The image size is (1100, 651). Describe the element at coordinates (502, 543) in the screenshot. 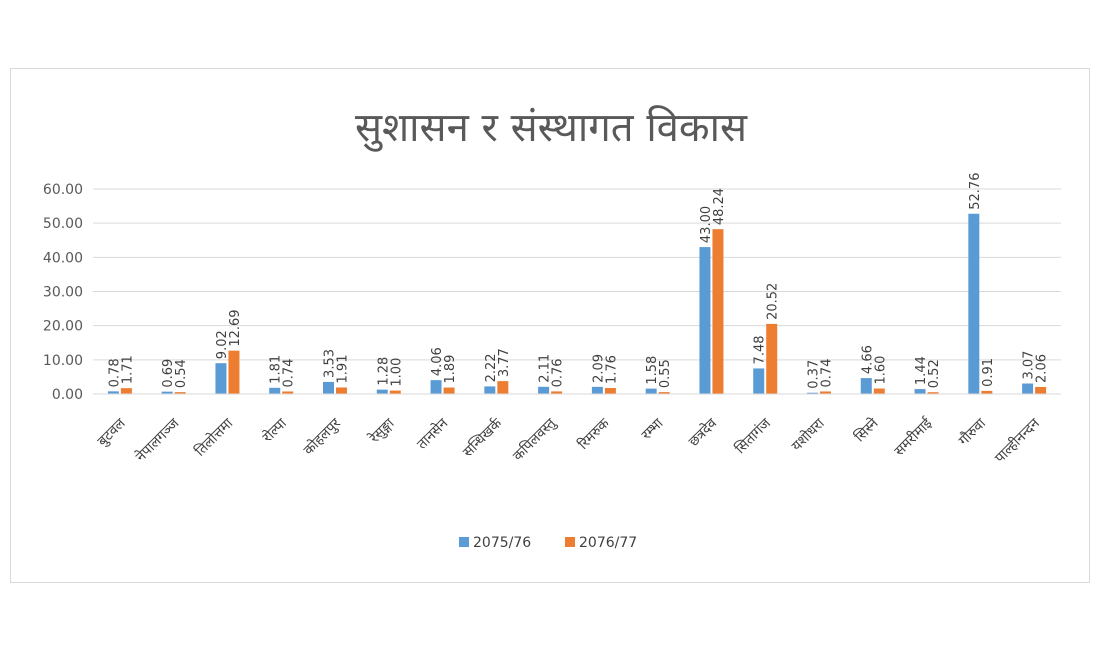

I see `legend-label: 2075/76` at that location.